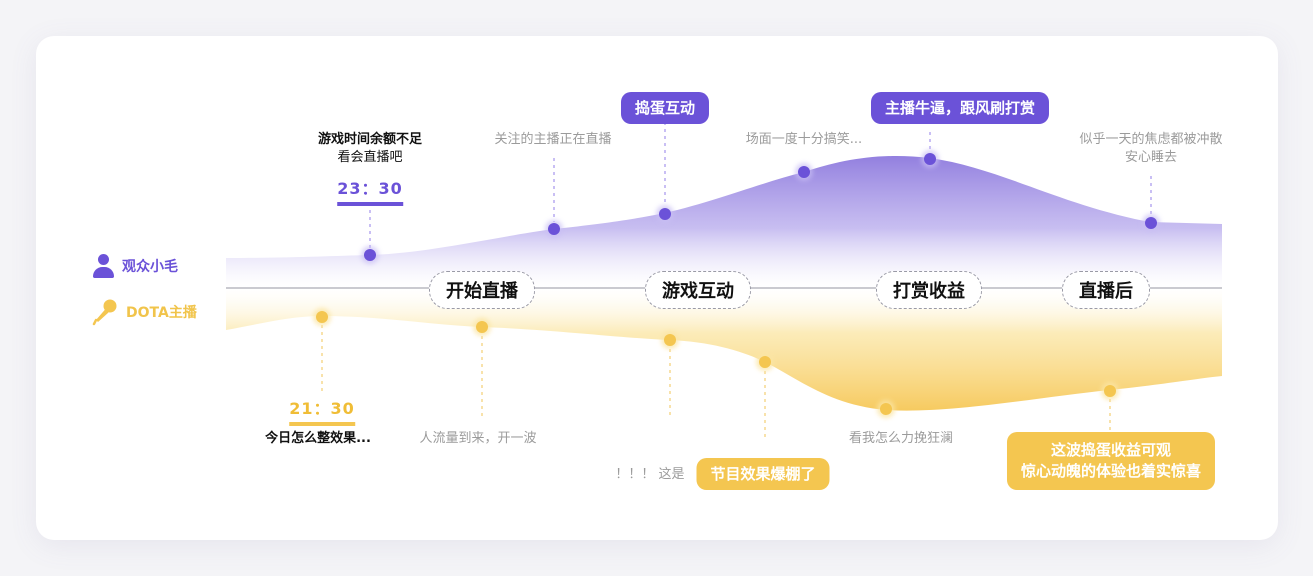 This screenshot has width=1313, height=576. I want to click on viewer-points, so click(760, 207).